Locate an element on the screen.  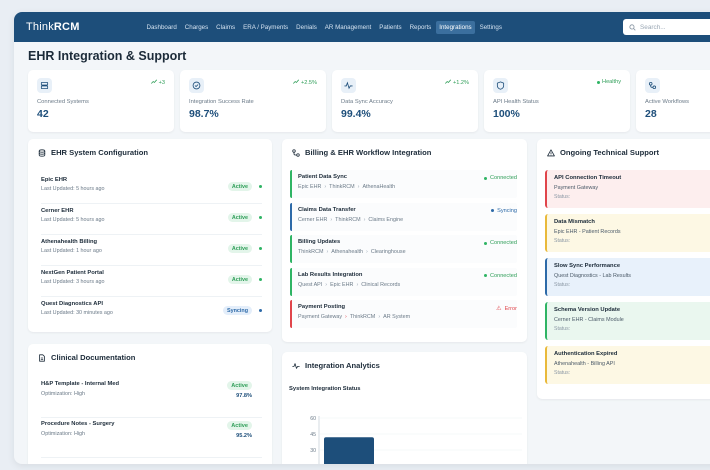
ehr-config-title-text: EHR System Configuration is located at coordinates (100, 152).